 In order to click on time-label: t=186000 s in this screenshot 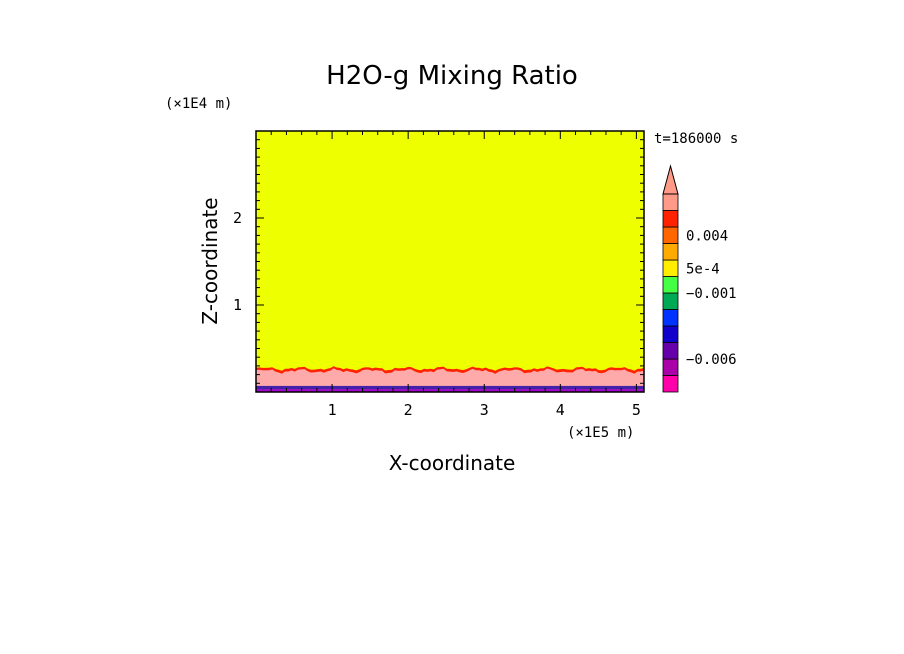, I will do `click(696, 139)`.